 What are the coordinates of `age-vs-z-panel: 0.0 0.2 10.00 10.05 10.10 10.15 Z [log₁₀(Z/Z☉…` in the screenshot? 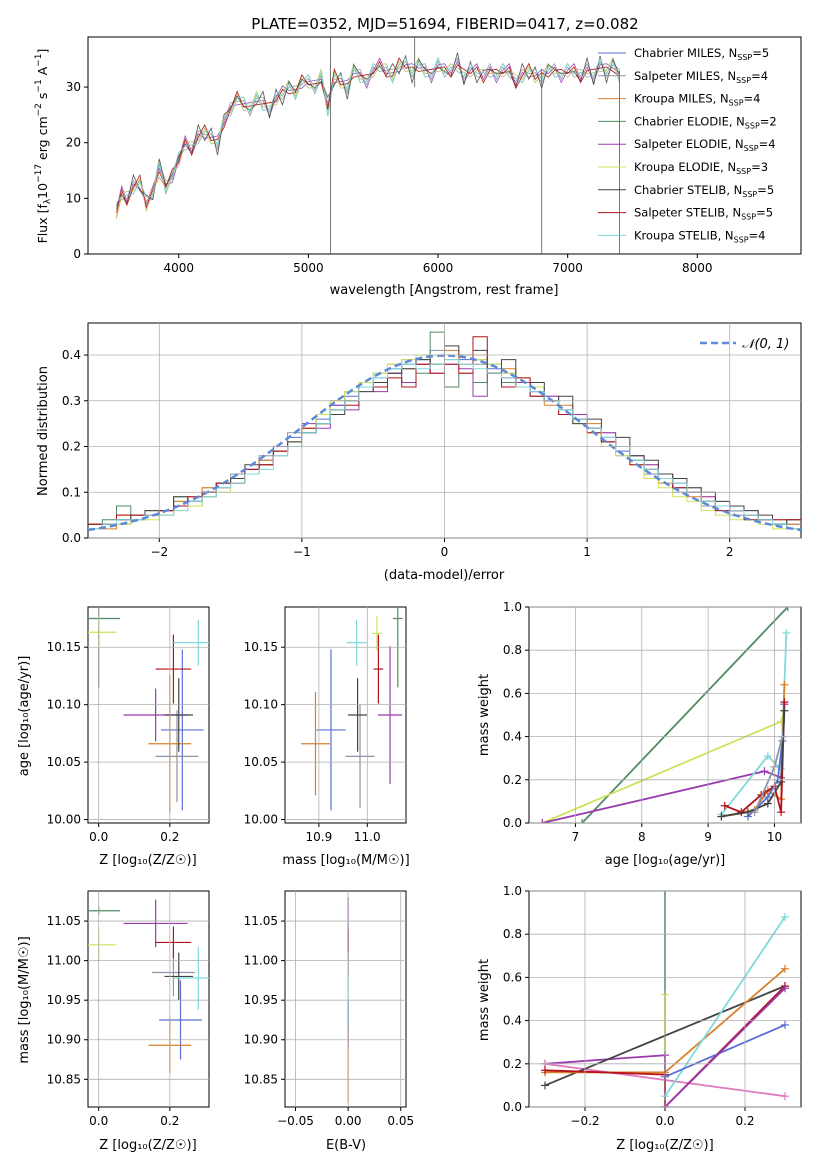 It's located at (113, 737).